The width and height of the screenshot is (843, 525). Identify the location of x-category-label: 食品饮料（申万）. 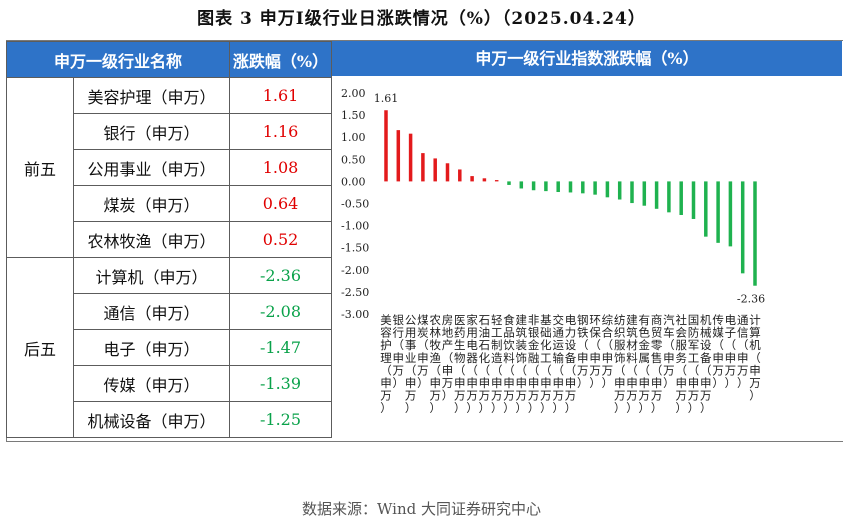
(509, 364).